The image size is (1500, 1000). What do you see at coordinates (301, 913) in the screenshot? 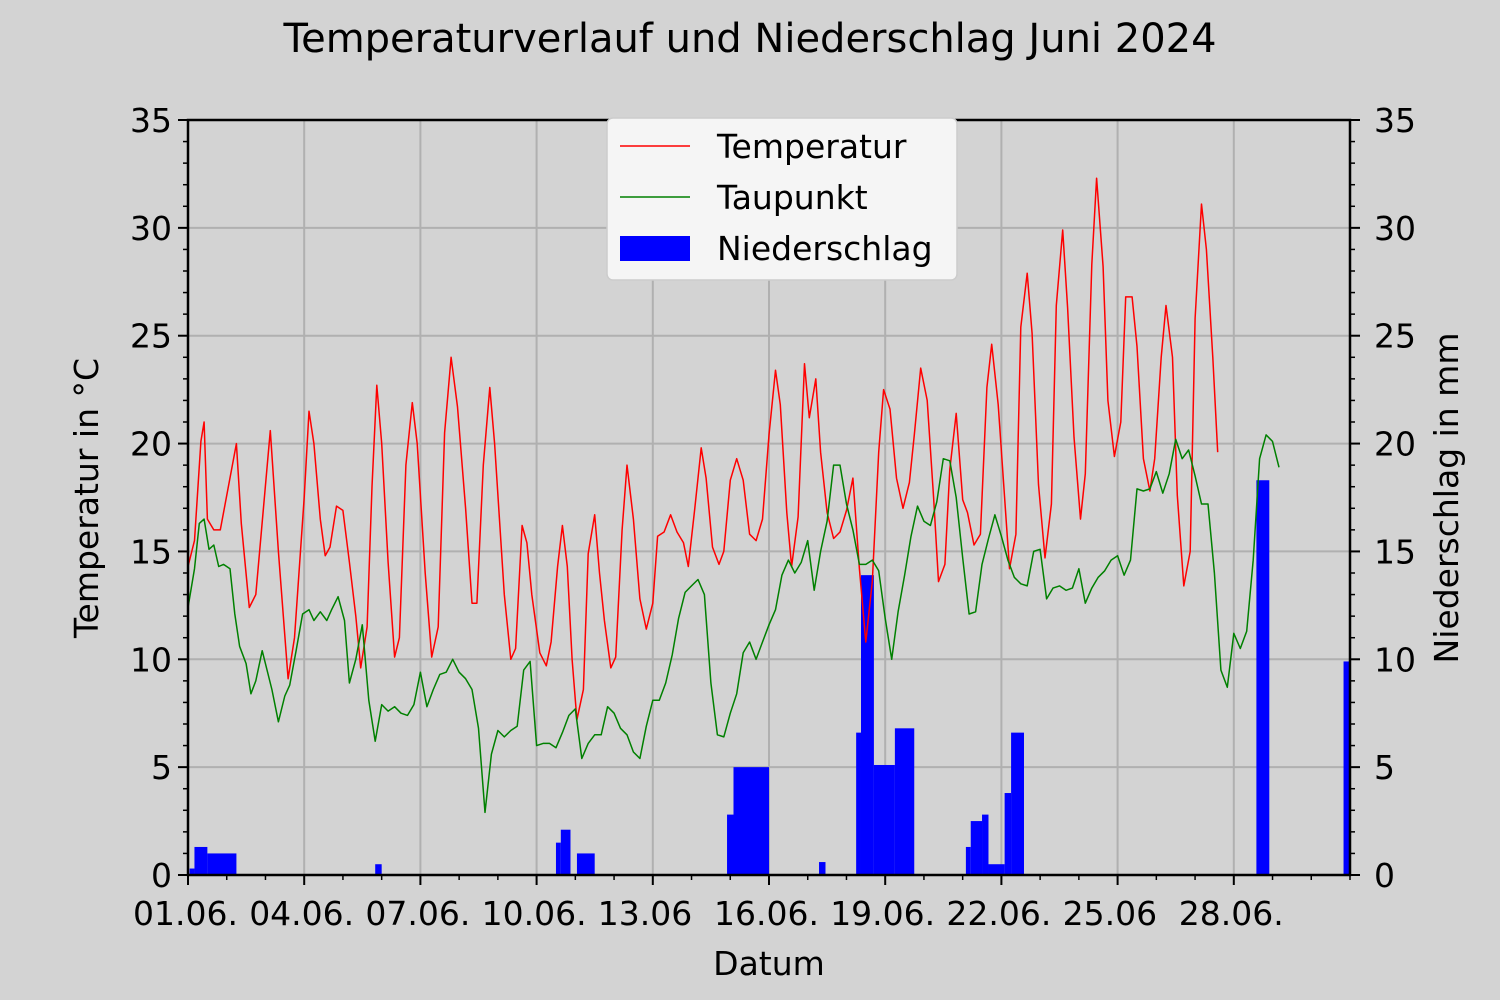
I see `x-tick-label: 04.06.` at bounding box center [301, 913].